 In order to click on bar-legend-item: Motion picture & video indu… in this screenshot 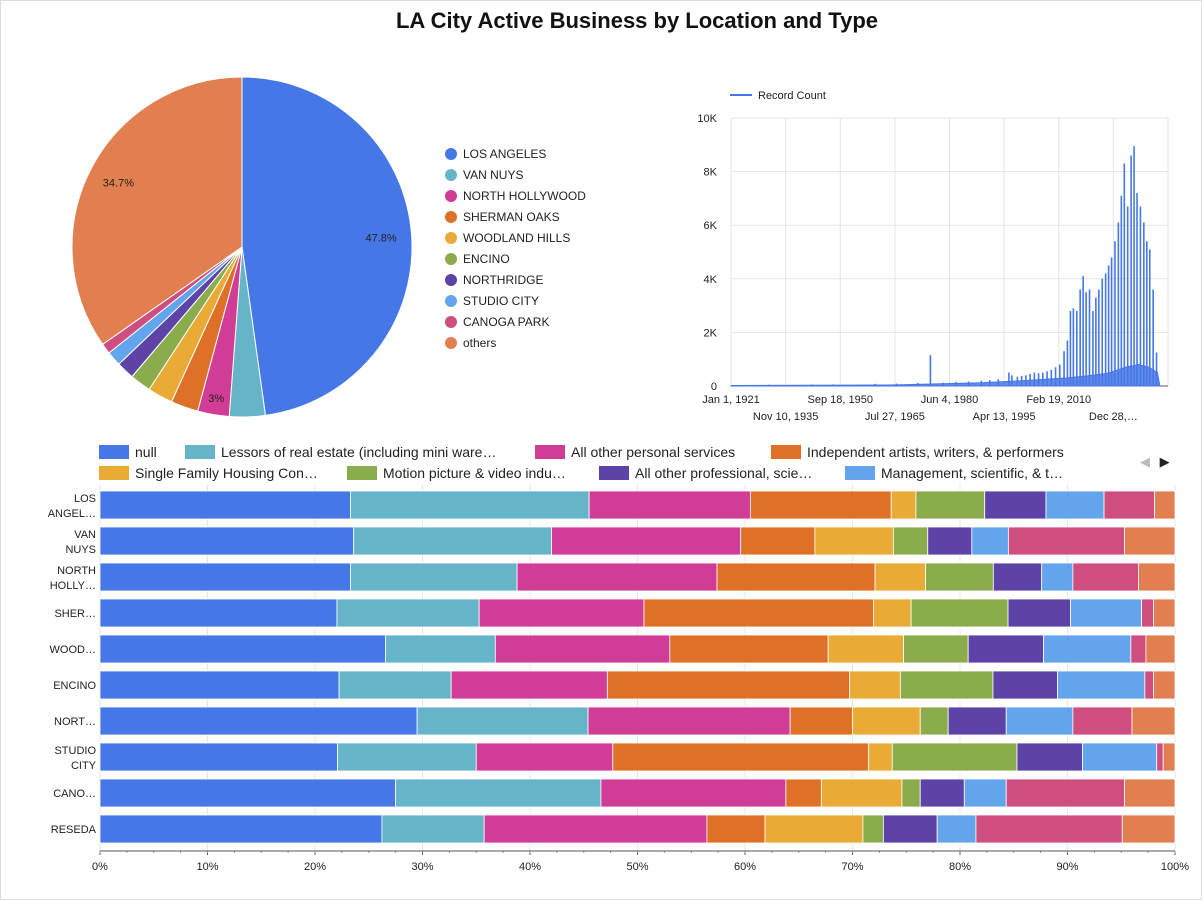, I will do `click(456, 473)`.